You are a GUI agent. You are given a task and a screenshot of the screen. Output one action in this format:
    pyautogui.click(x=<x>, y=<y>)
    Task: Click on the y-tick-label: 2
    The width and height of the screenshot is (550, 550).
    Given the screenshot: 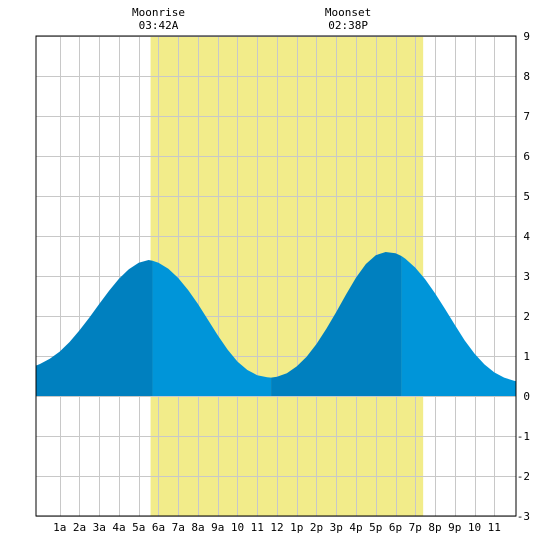 What is the action you would take?
    pyautogui.click(x=526, y=316)
    